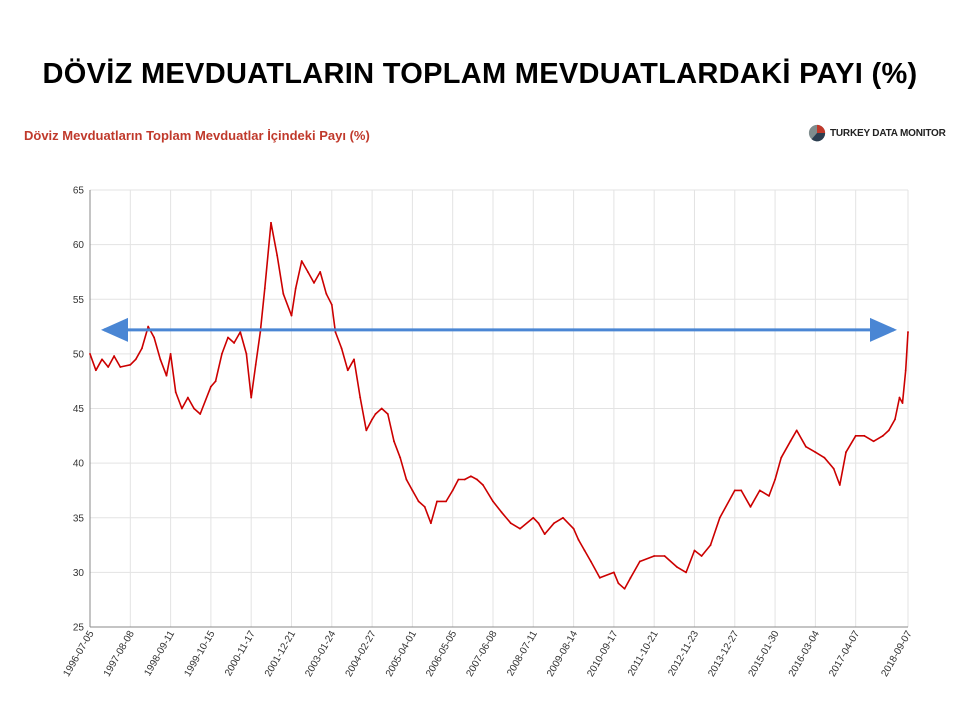 This screenshot has height=720, width=960. Describe the element at coordinates (844, 654) in the screenshot. I see `x-tick-label: 2017-04-07` at that location.